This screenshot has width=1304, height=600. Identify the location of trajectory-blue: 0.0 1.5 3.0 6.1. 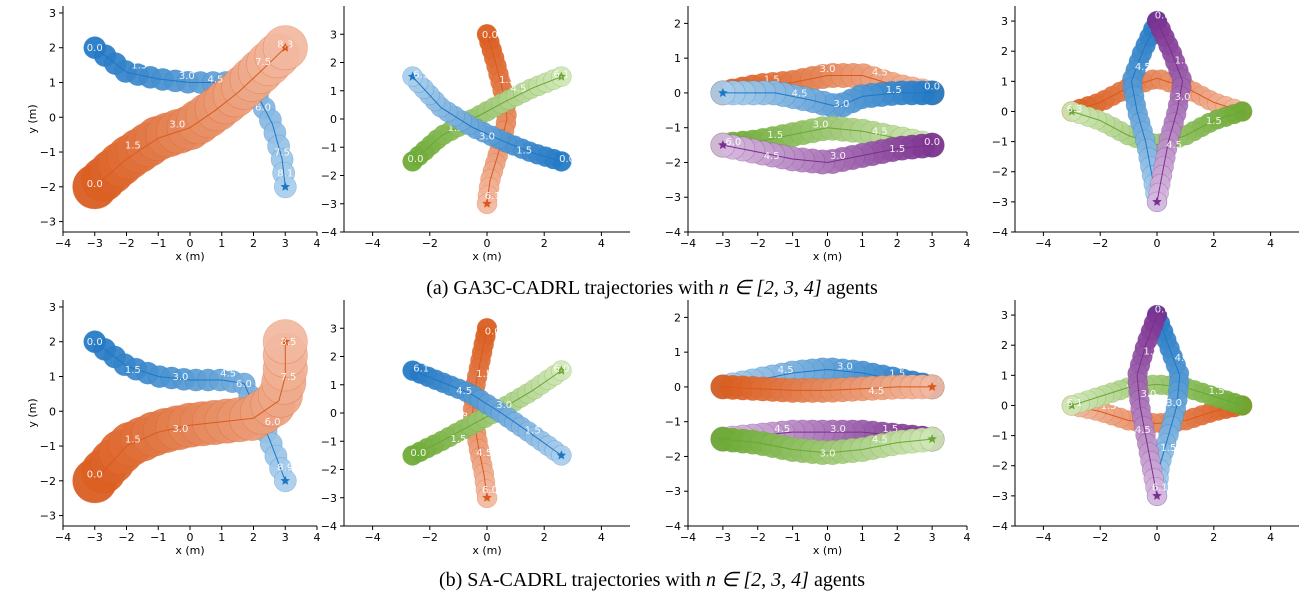
(488, 119).